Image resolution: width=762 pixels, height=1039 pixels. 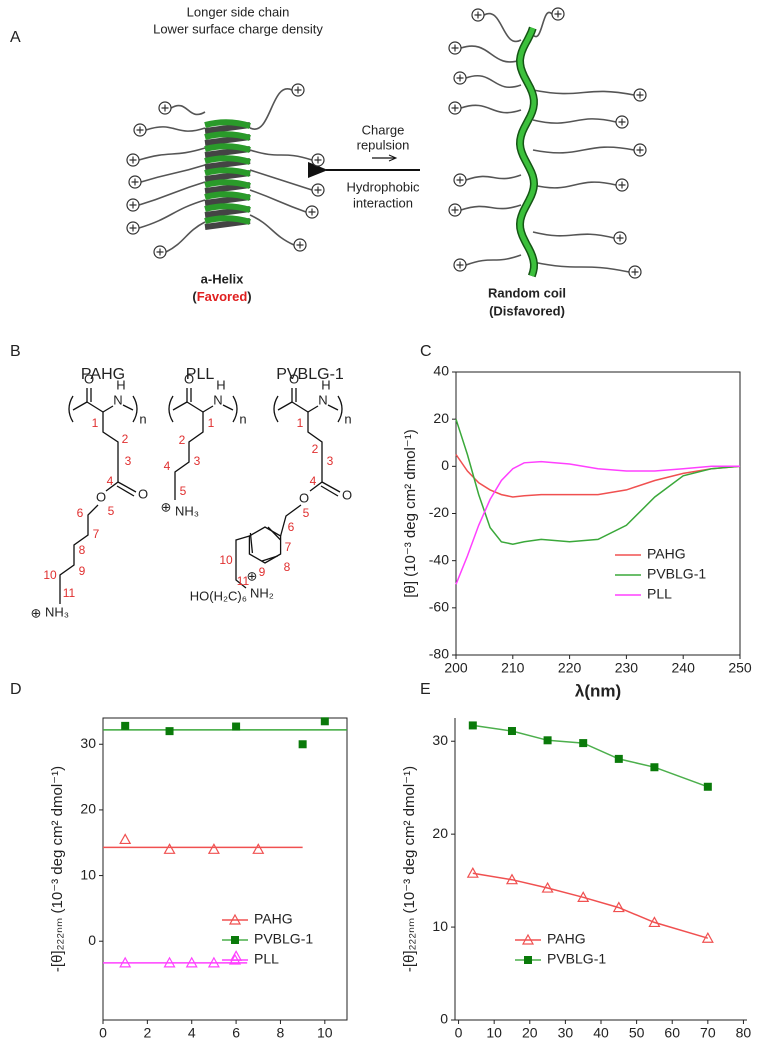 I want to click on helix-name: a-Helix, so click(x=222, y=278).